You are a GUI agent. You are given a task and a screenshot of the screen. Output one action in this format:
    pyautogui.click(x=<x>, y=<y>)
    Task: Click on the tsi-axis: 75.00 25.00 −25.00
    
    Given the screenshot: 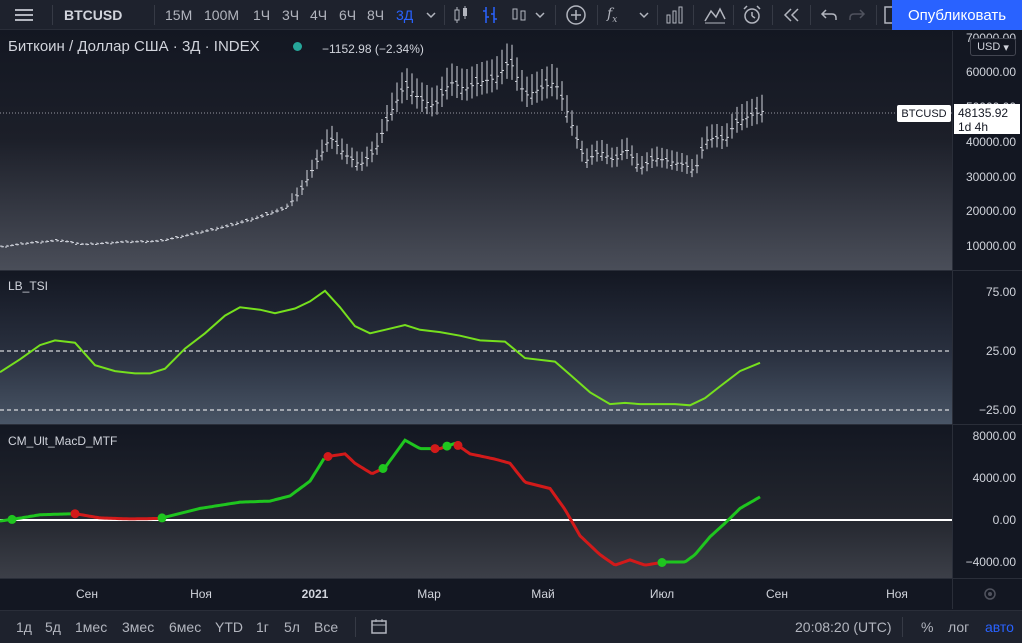 What is the action you would take?
    pyautogui.click(x=987, y=347)
    